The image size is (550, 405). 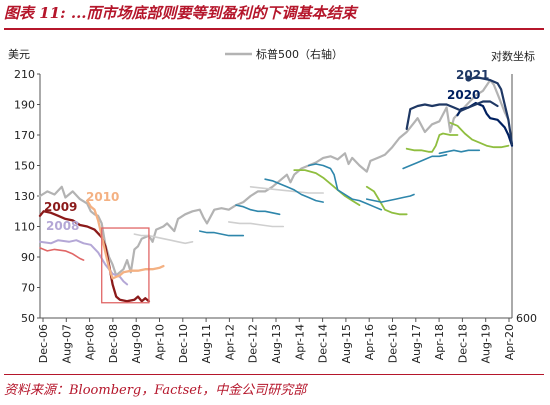 I want to click on series-l2018, so click(x=432, y=142).